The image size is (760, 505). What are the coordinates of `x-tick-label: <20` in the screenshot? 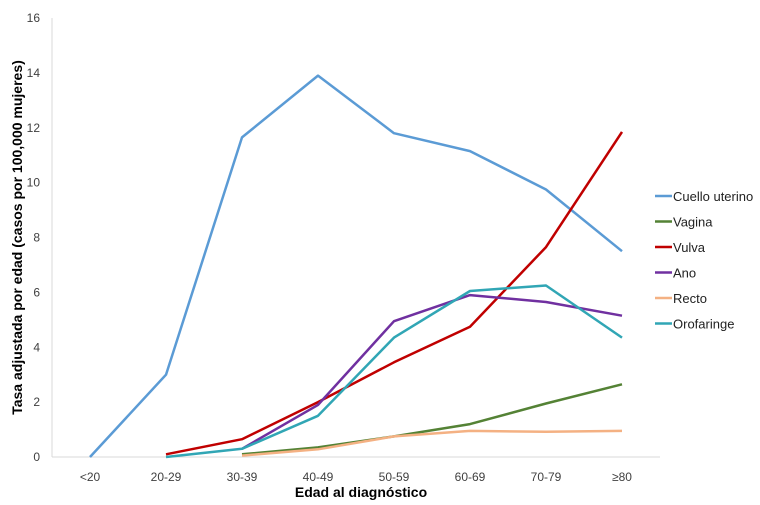 It's located at (90, 477).